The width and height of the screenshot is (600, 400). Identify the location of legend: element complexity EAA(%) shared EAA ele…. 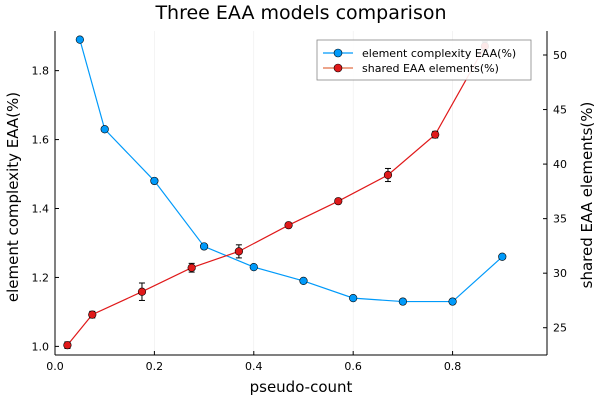
(424, 60).